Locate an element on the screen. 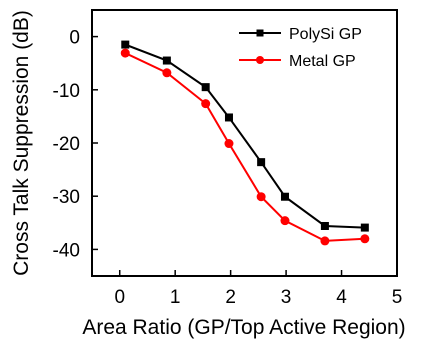 Image resolution: width=422 pixels, height=339 pixels. y-tick-label: -30 is located at coordinates (66, 197).